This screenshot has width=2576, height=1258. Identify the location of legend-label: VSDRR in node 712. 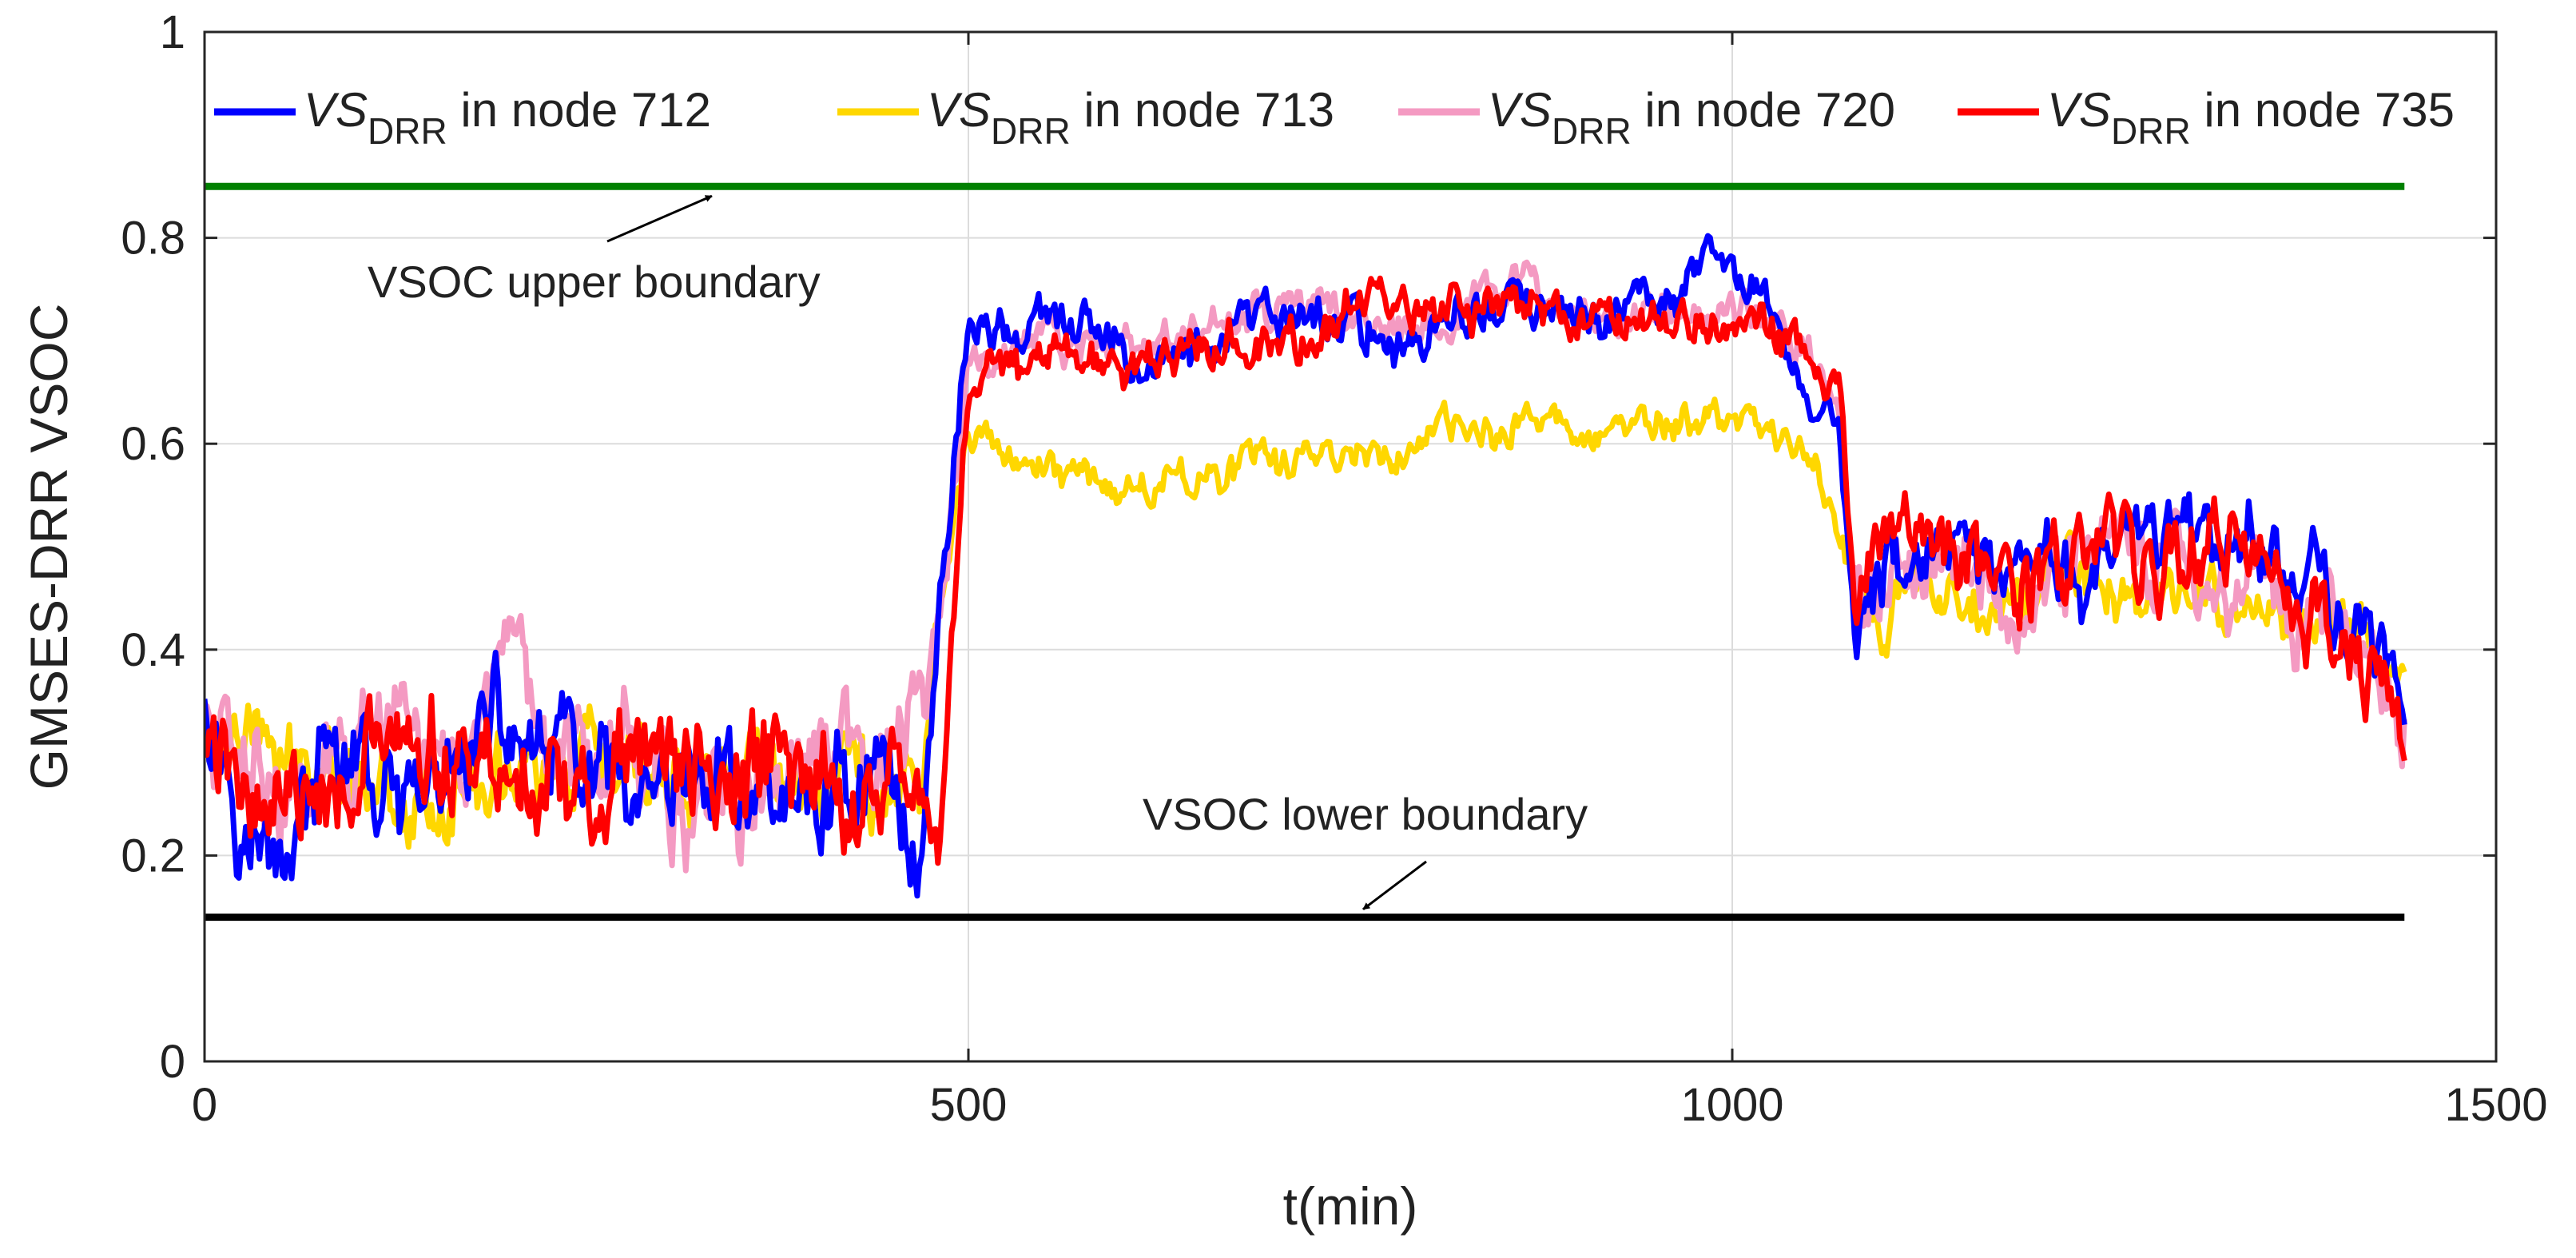
(507, 118).